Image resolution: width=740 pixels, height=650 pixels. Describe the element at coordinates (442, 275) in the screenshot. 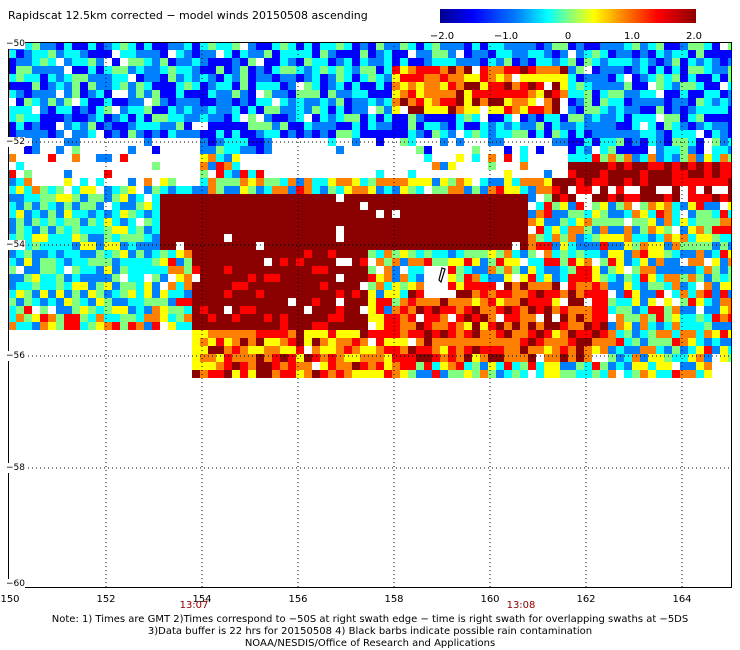

I see `rain-flag-barb` at that location.